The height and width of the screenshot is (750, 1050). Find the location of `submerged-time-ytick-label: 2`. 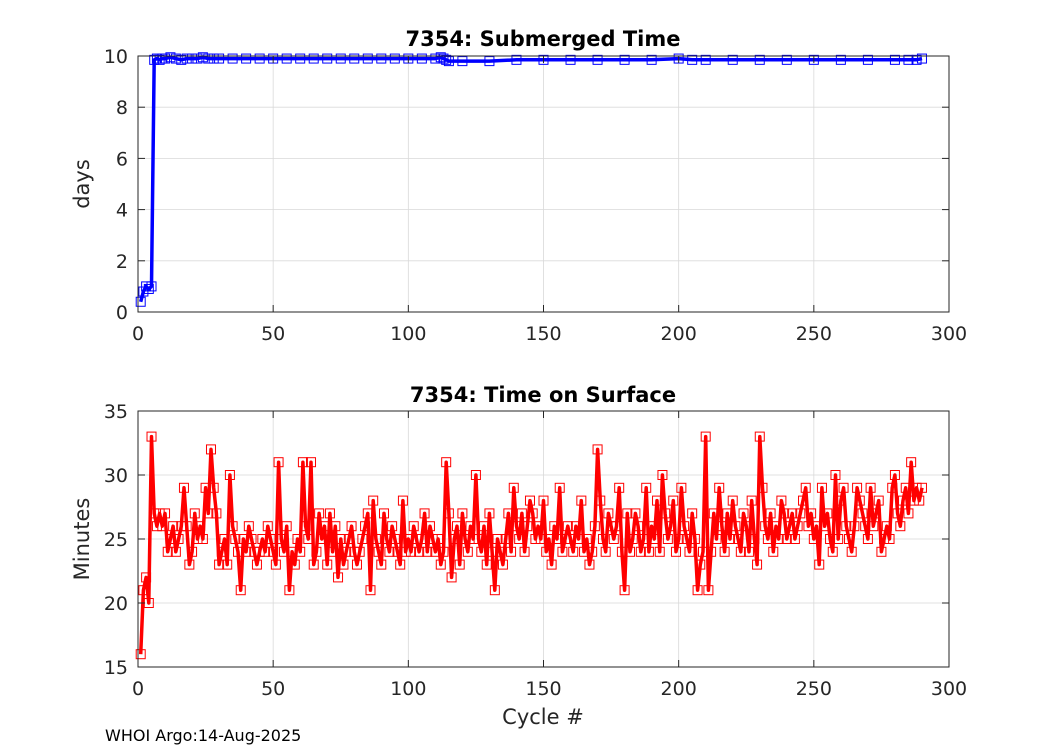

submerged-time-ytick-label: 2 is located at coordinates (122, 262).